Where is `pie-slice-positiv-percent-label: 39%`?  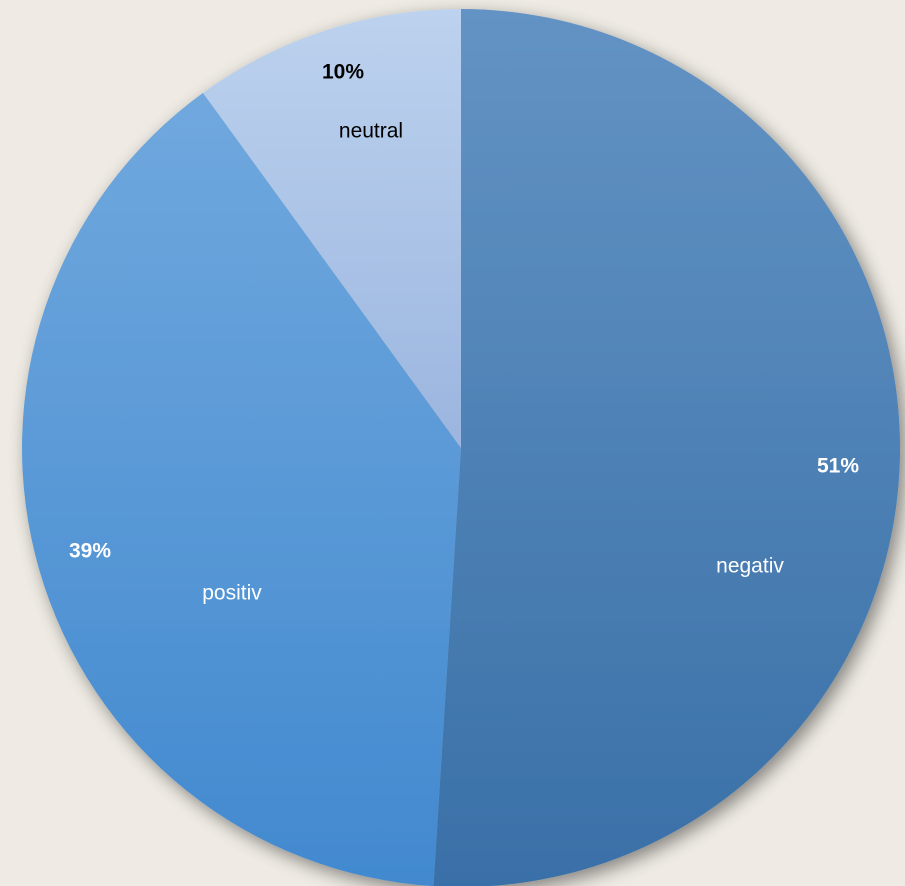
pie-slice-positiv-percent-label: 39% is located at coordinates (90, 551).